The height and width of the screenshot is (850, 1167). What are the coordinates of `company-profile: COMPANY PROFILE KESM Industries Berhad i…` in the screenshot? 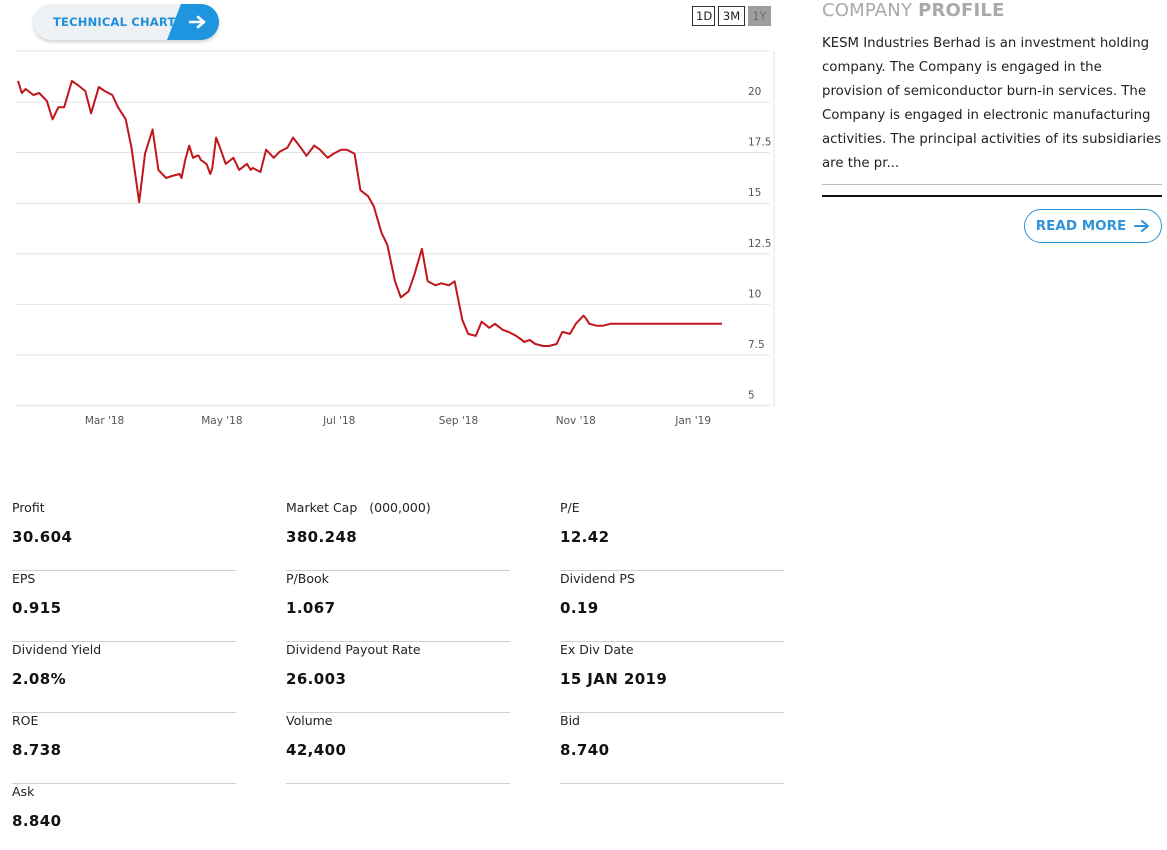 It's located at (994, 121).